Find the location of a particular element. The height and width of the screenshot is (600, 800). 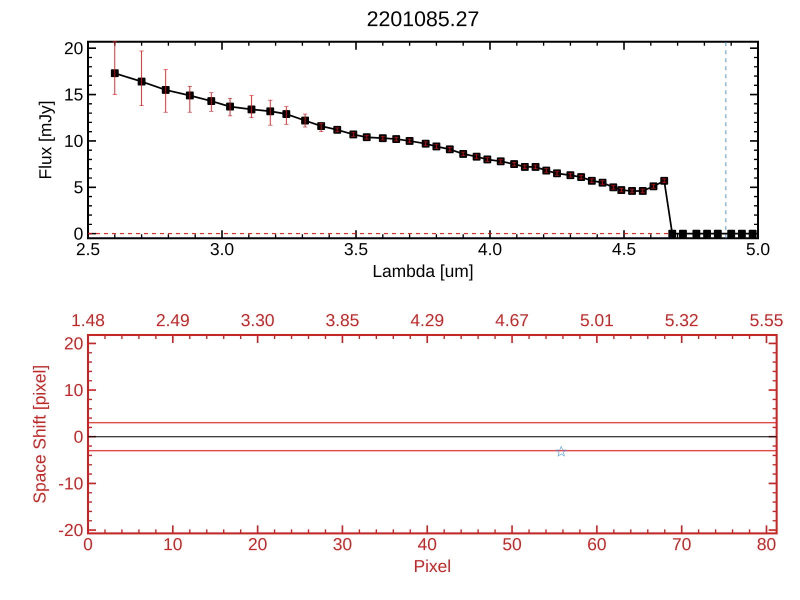

x-tick-label: 50 is located at coordinates (512, 544).